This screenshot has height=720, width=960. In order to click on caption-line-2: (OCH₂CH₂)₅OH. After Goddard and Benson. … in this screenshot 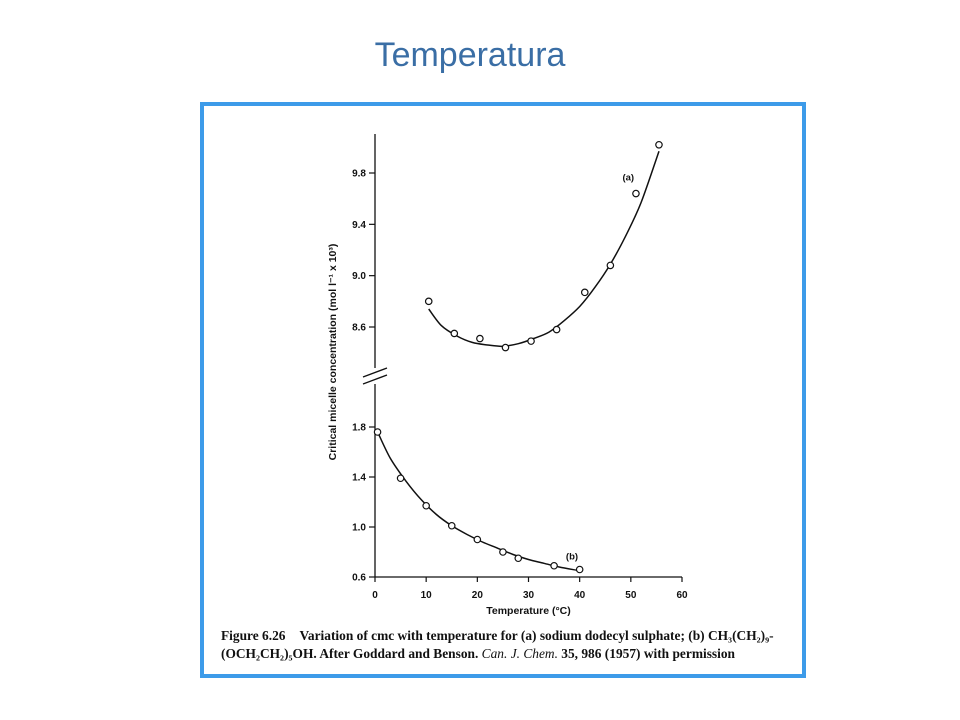, I will do `click(508, 654)`.